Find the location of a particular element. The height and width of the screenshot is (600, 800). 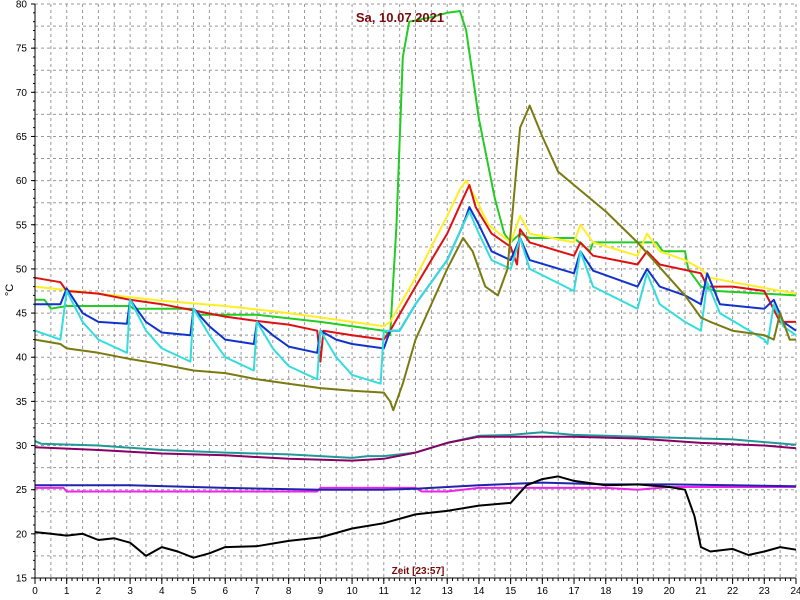

x-tick-label: 16 is located at coordinates (543, 591).